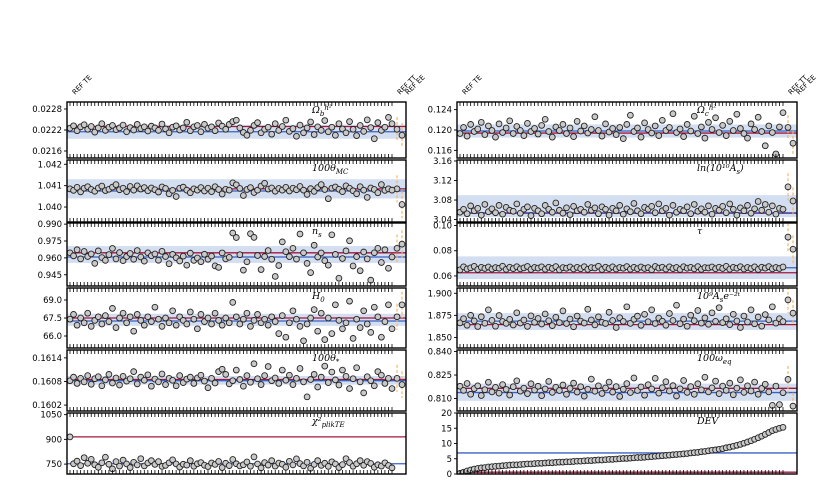 This screenshot has height=499, width=831. Describe the element at coordinates (708, 421) in the screenshot. I see `panel-label: DEV` at that location.